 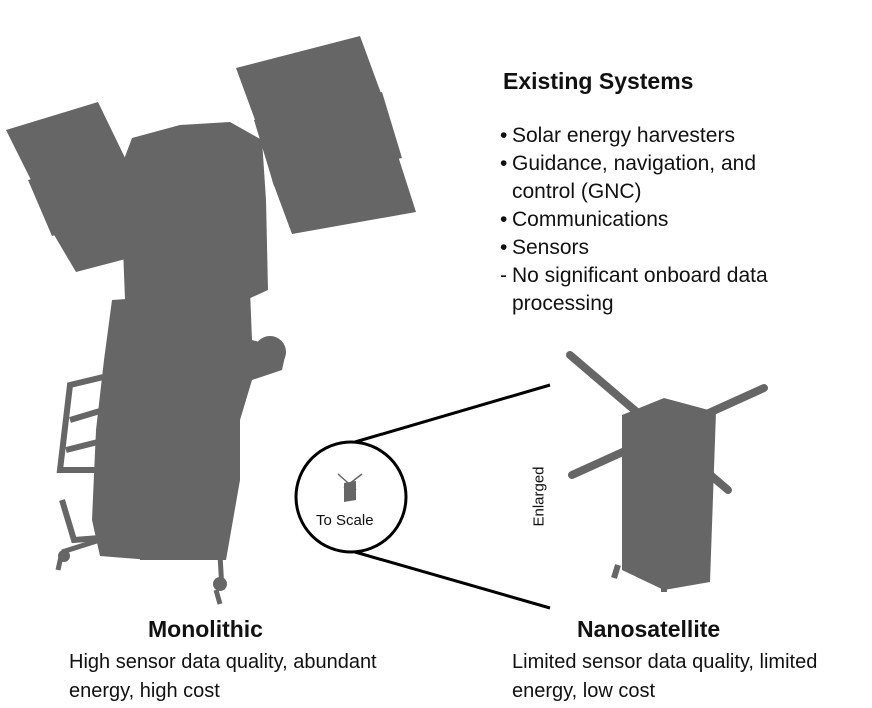 What do you see at coordinates (183, 554) in the screenshot?
I see `bottom-base` at bounding box center [183, 554].